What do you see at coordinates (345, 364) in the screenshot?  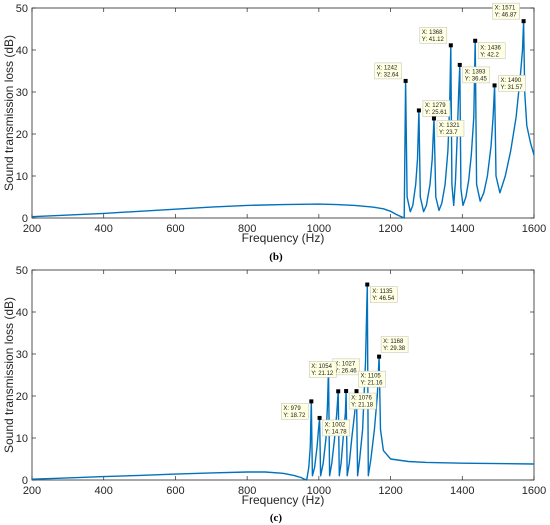 I see `datatip-x-text: X: 1027` at bounding box center [345, 364].